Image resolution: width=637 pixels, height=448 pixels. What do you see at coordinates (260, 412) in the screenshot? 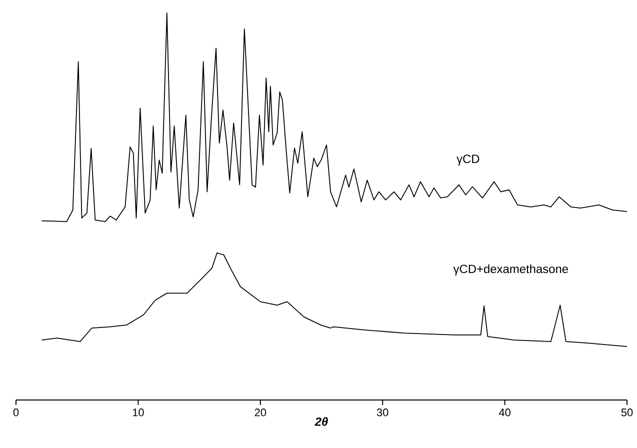
I see `x-tick-label: 20` at bounding box center [260, 412].